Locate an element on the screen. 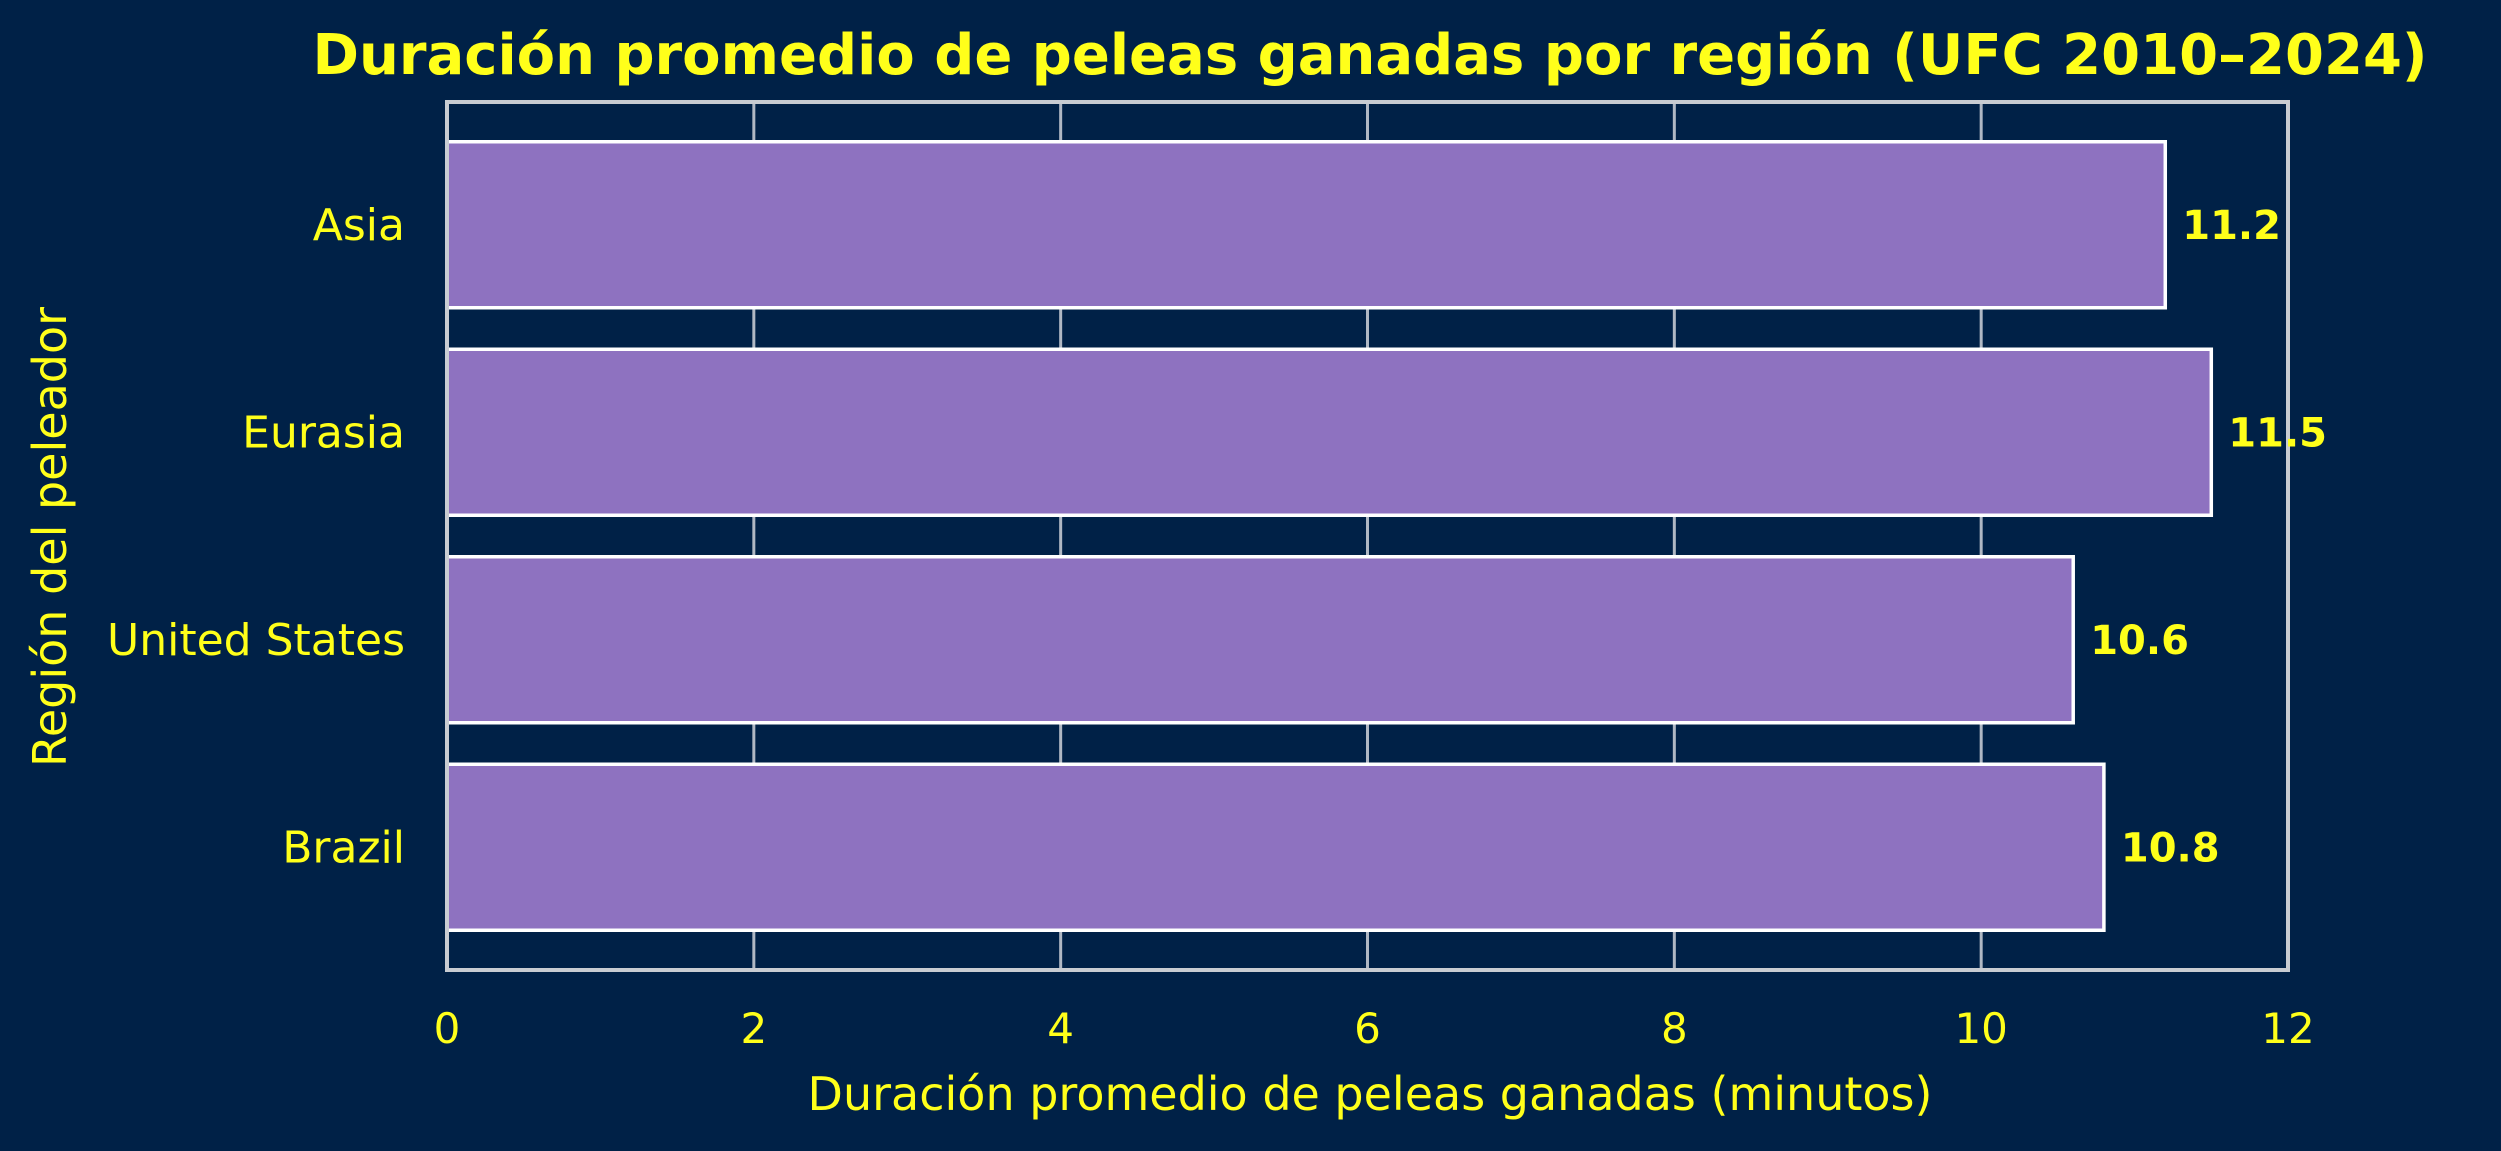  category-label: Eurasia is located at coordinates (323, 432).